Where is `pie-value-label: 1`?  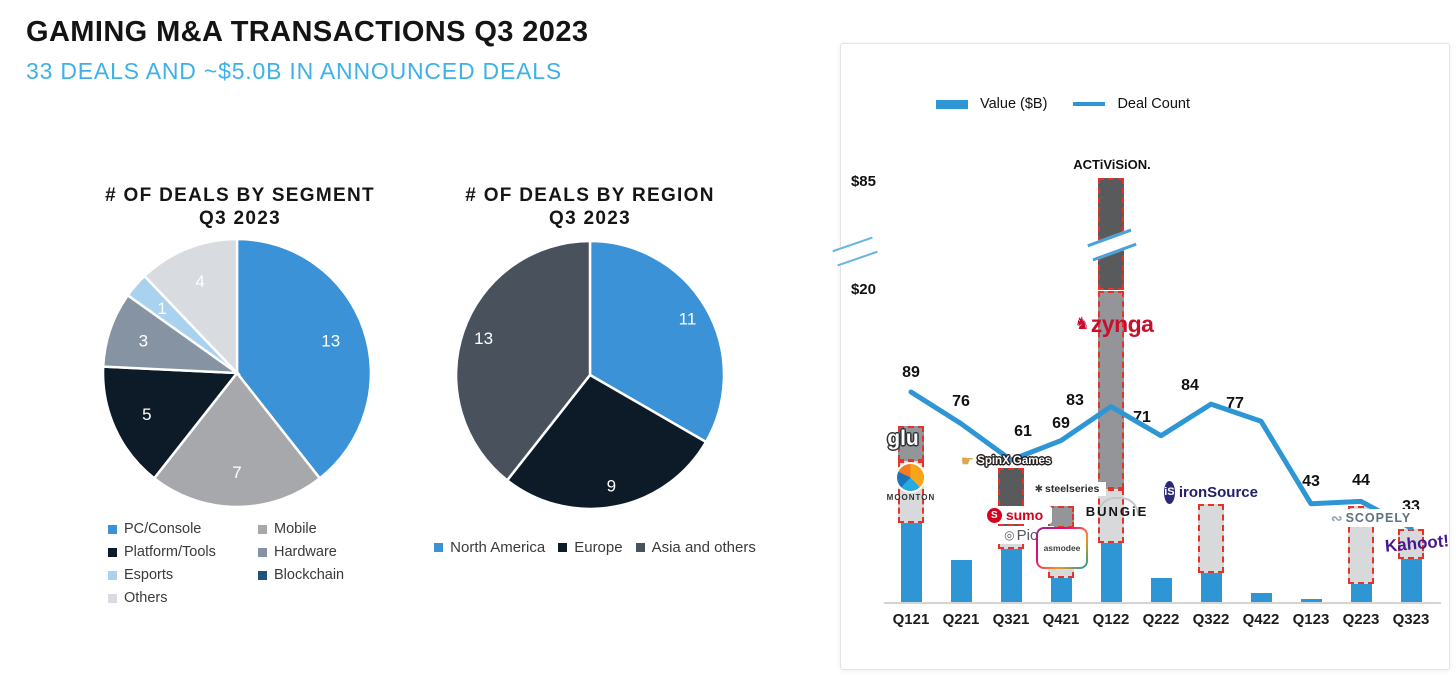
pie-value-label: 1 is located at coordinates (161, 308).